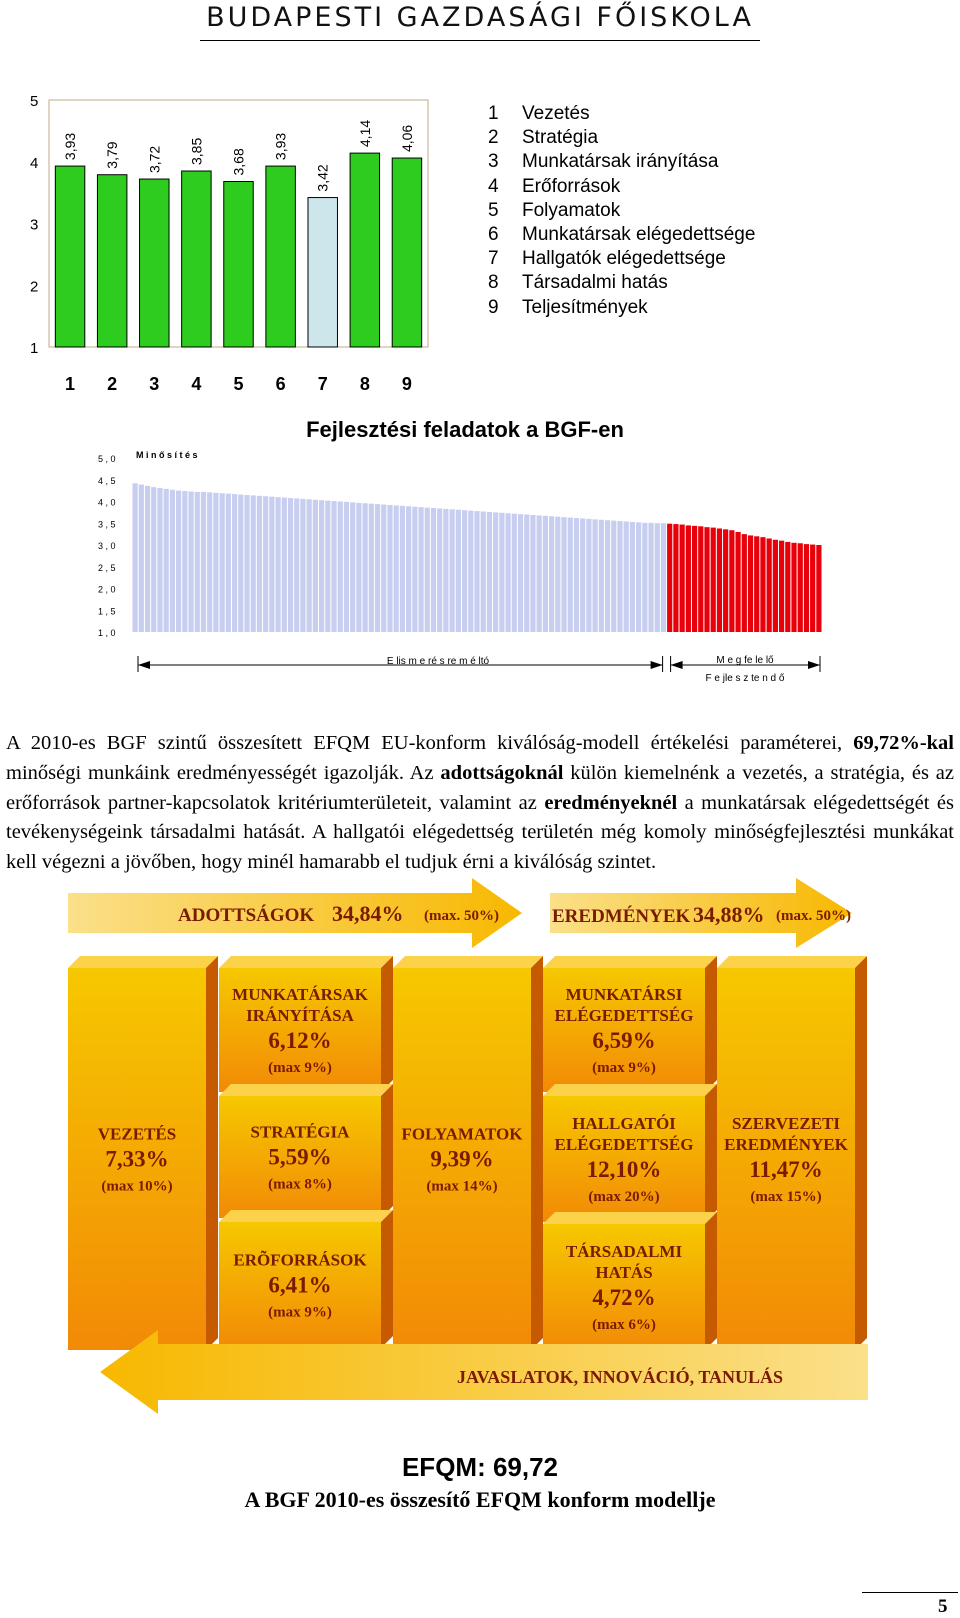 The height and width of the screenshot is (1618, 960). I want to click on learning-label: JAVASLATOK, INNOVÁCIÓ, TANULÁS, so click(620, 1376).